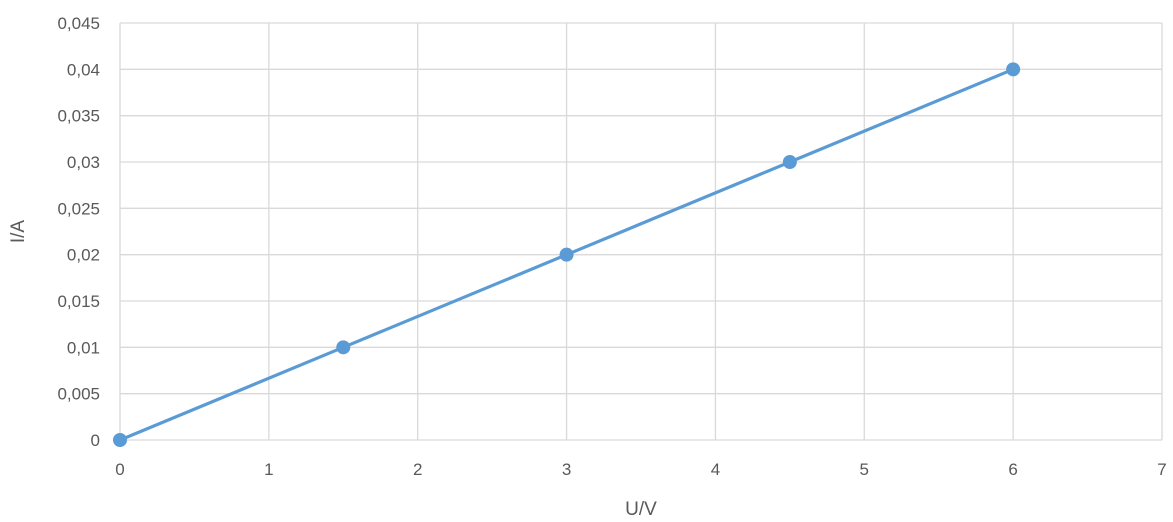  What do you see at coordinates (83, 69) in the screenshot?
I see `y-tick-label: 0,04` at bounding box center [83, 69].